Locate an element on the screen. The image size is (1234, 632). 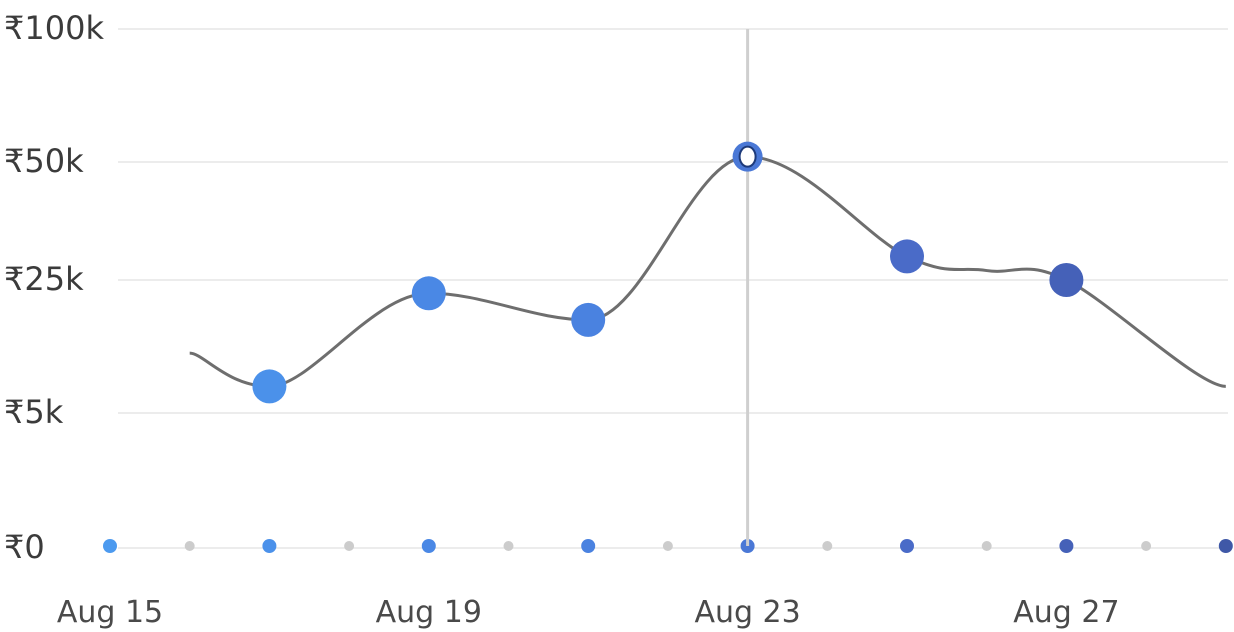
x-axis: Aug 15 Aug 19 Aug 23 Aug 27 is located at coordinates (588, 612).